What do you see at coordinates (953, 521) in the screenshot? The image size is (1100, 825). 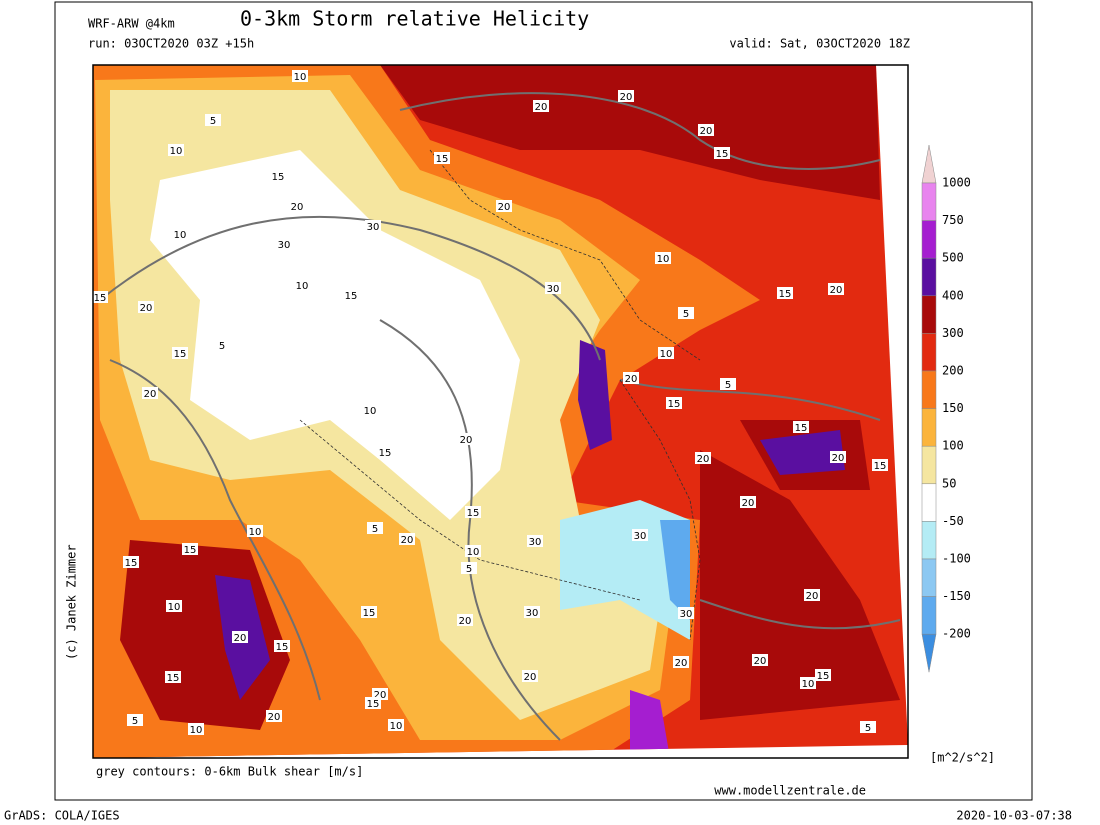 I see `colorbar-label: -50` at bounding box center [953, 521].